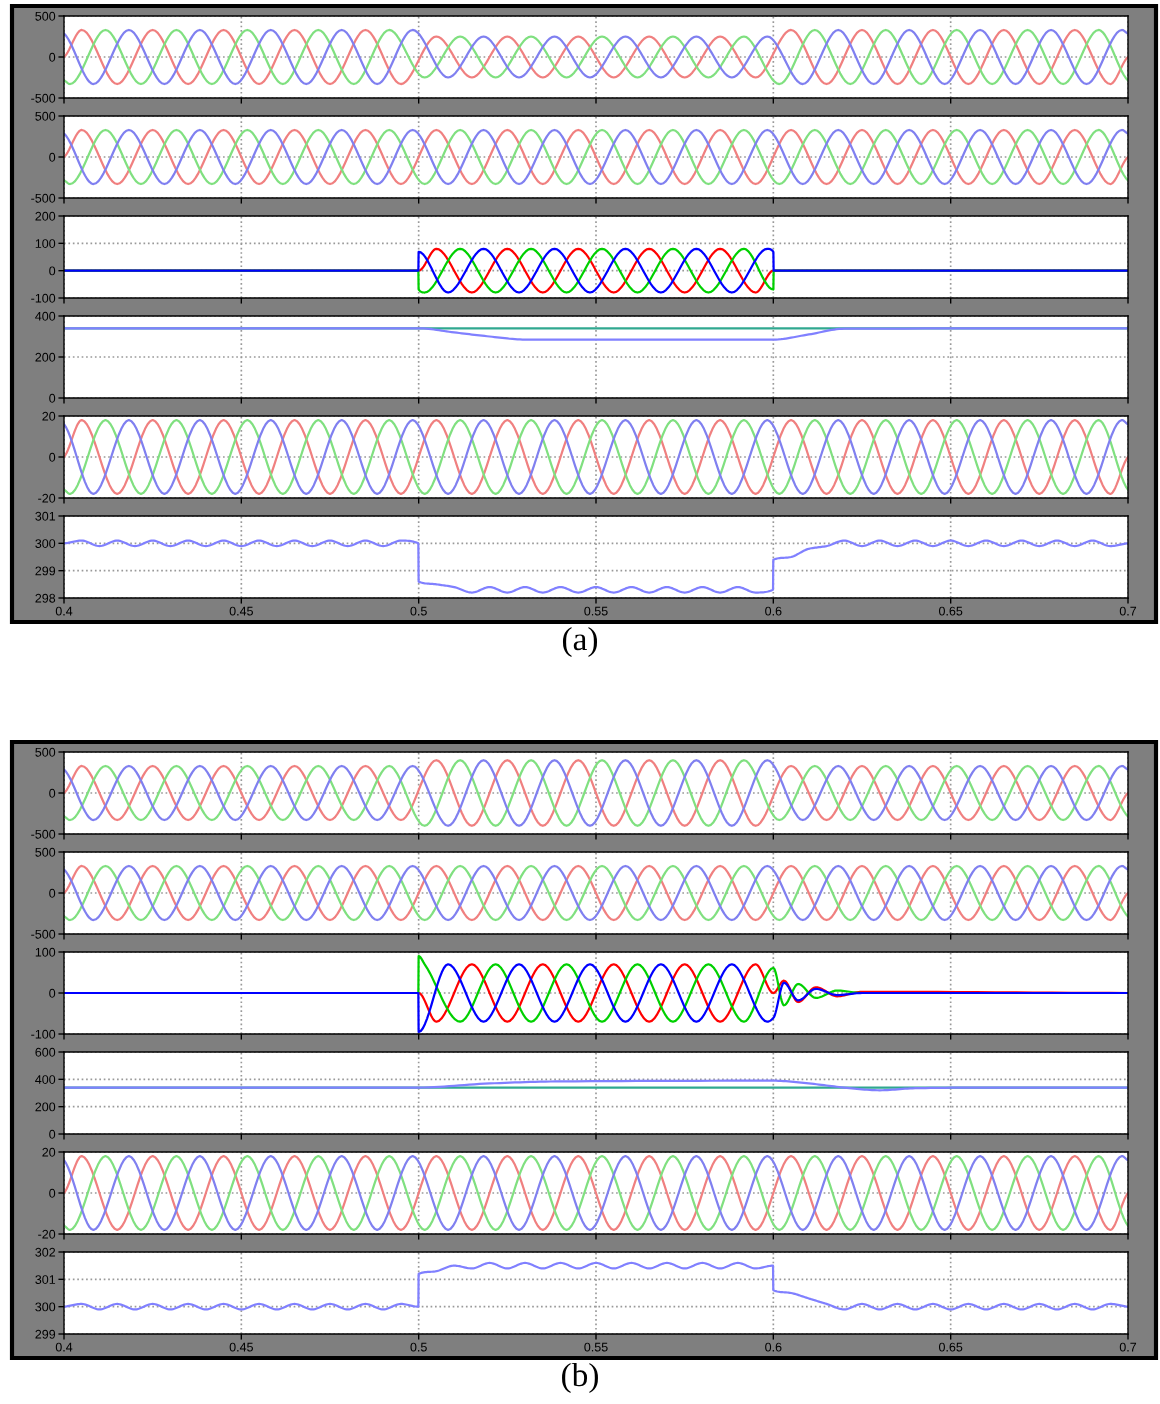  Describe the element at coordinates (580, 1378) in the screenshot. I see `text: (b)` at that location.